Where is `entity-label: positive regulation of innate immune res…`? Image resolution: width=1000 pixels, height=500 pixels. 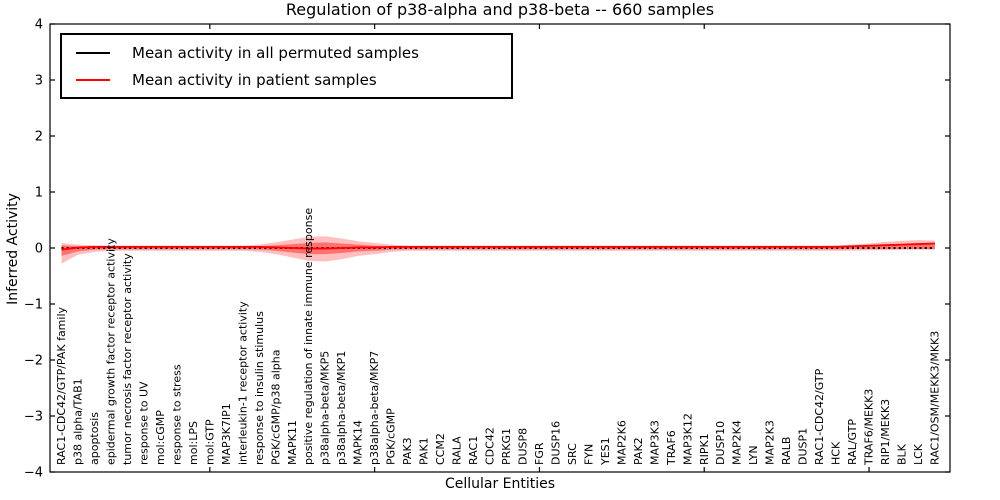 entity-label: positive regulation of innate immune res… is located at coordinates (308, 336).